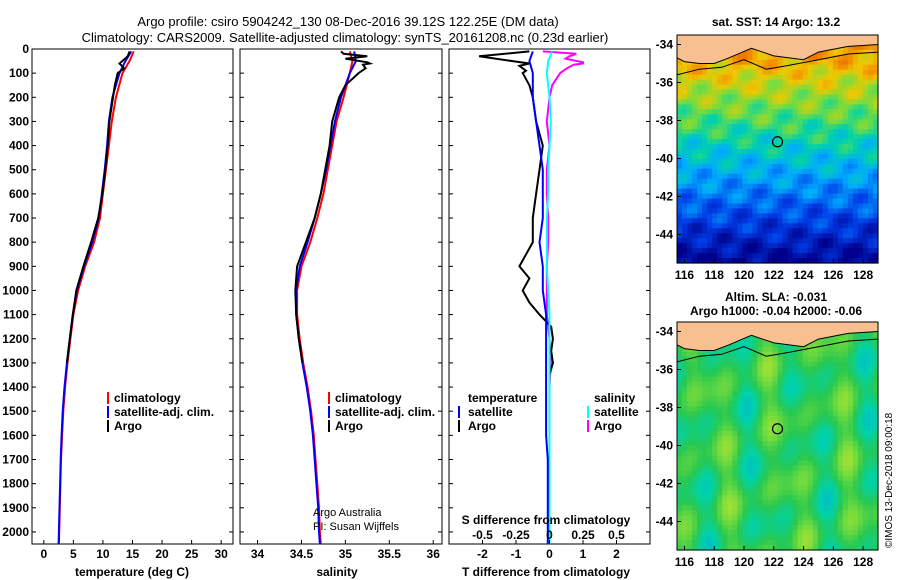  I want to click on depth-tick-label: 2000, so click(15, 532).